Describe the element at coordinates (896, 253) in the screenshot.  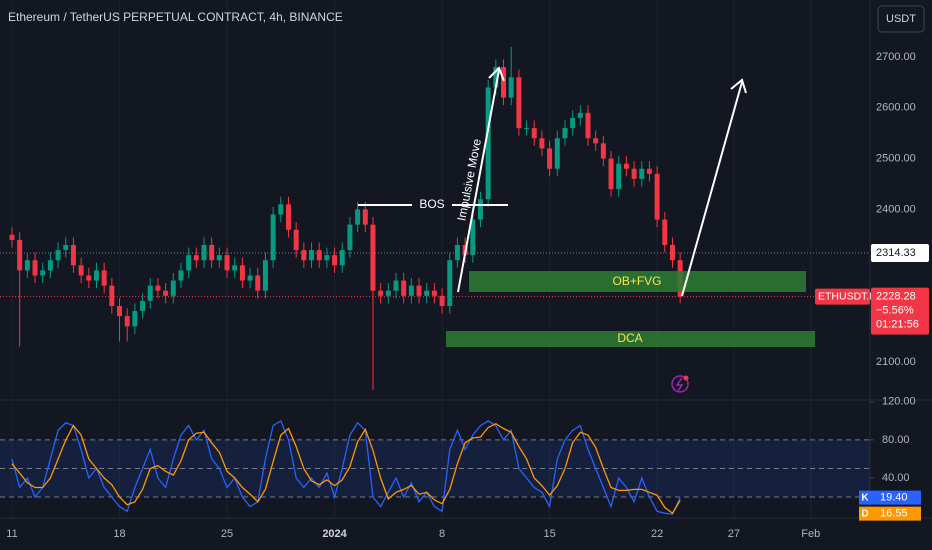
I see `reference-price-label: 2314.33` at that location.